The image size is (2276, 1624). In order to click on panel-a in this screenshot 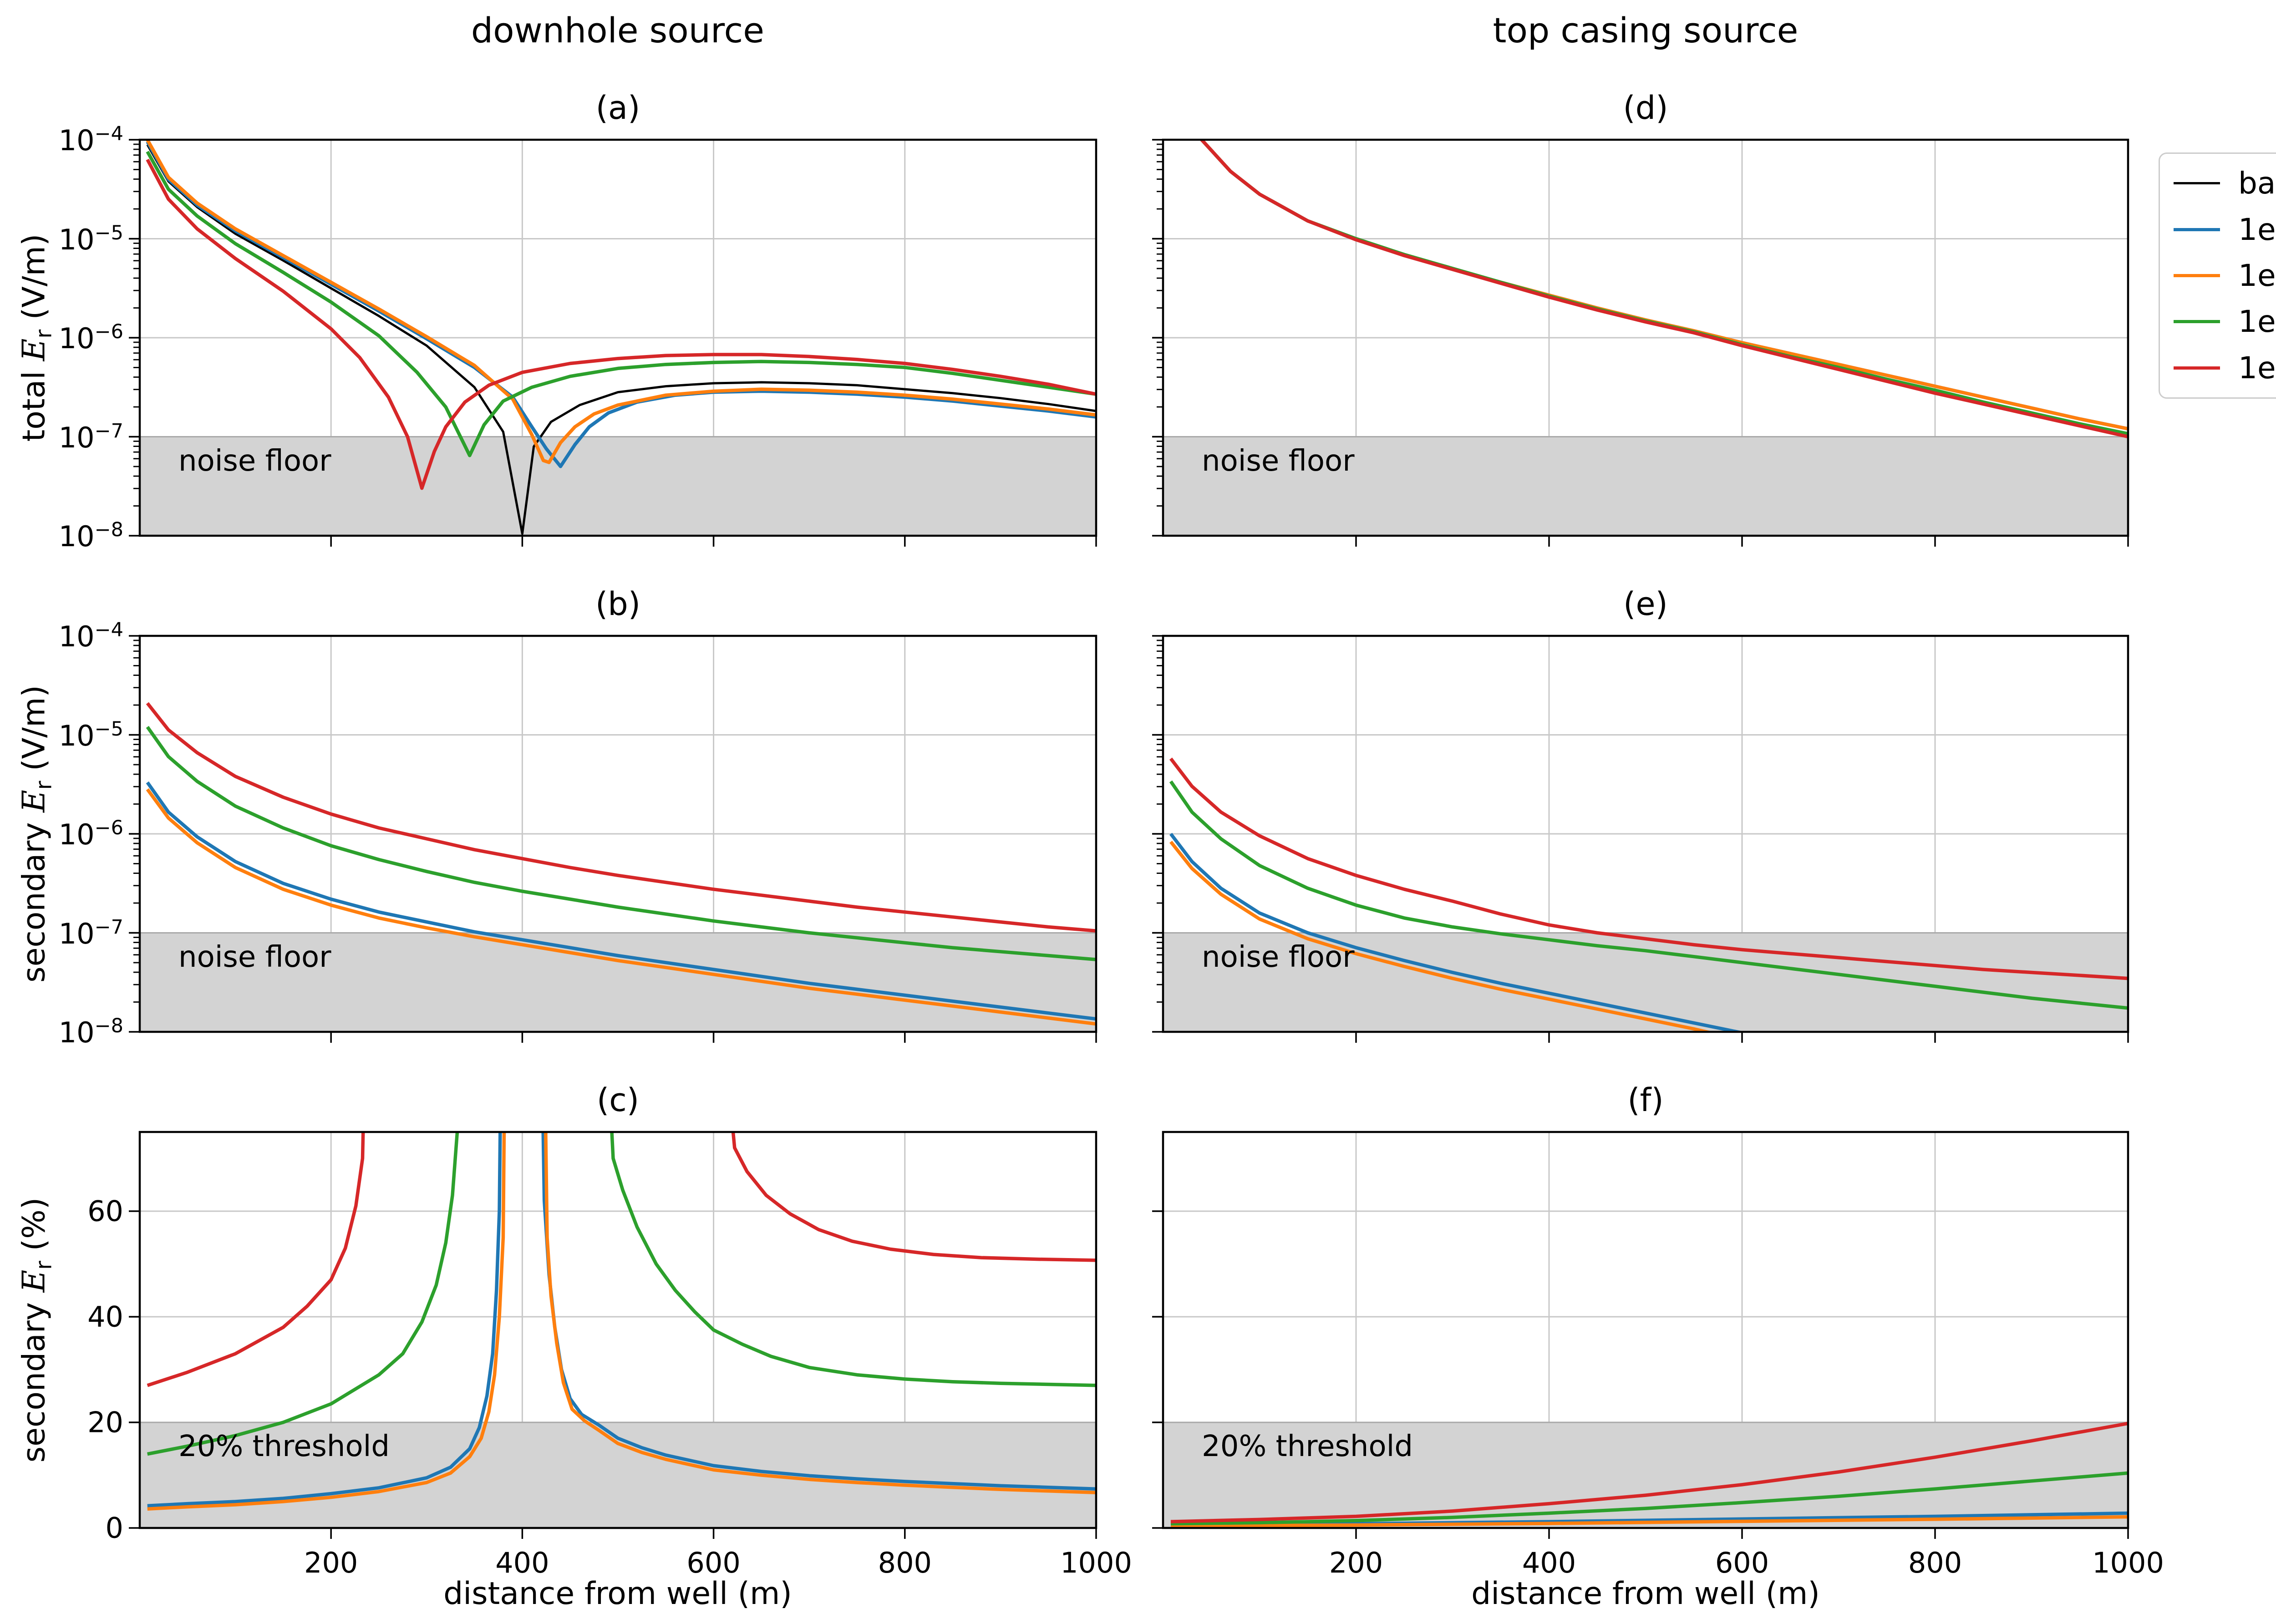, I will do `click(613, 342)`.